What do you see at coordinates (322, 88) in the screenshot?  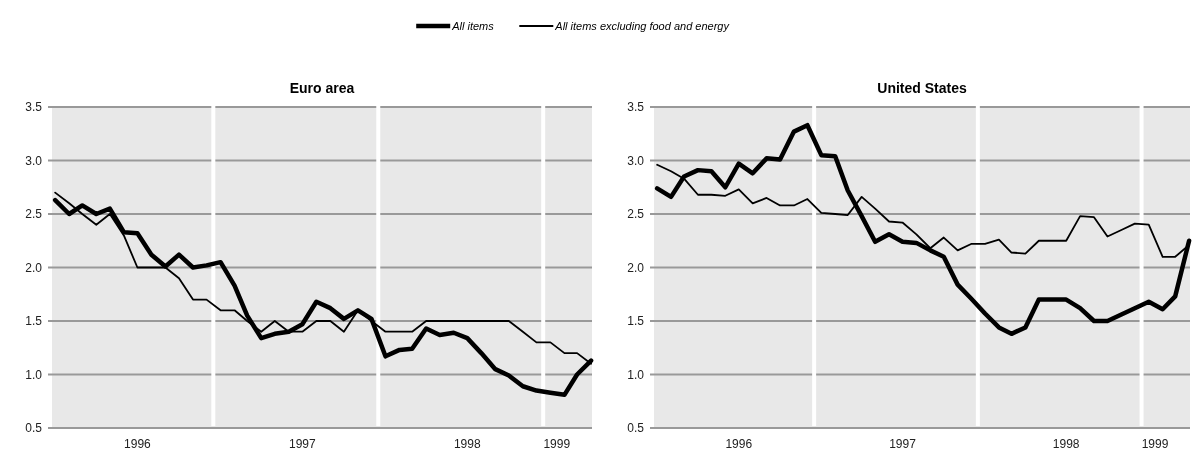 I see `chart-title: Euro area` at bounding box center [322, 88].